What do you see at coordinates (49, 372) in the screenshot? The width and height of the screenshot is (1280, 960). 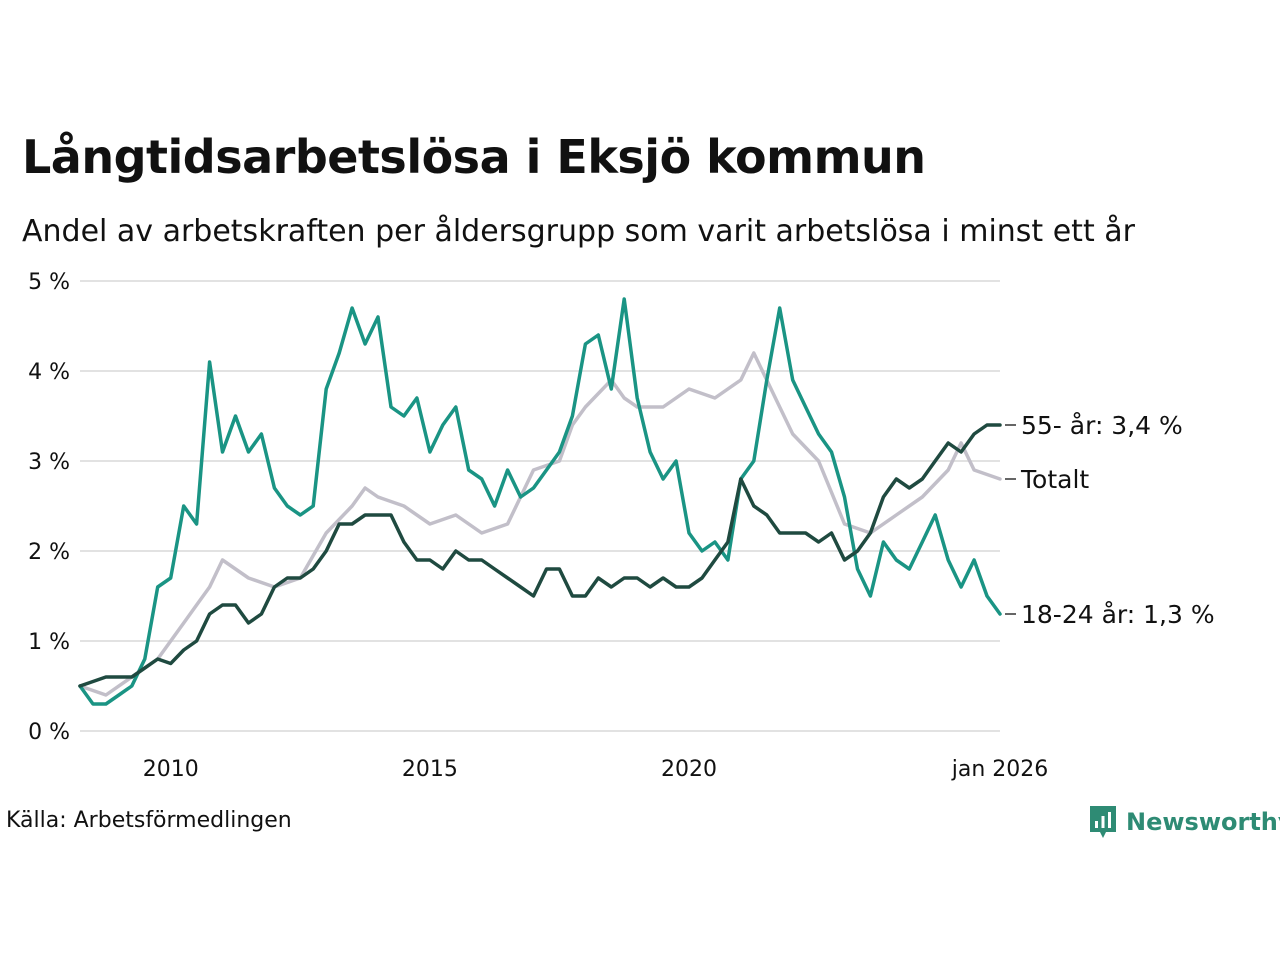 I see `y-tick-label: 4 %` at bounding box center [49, 372].